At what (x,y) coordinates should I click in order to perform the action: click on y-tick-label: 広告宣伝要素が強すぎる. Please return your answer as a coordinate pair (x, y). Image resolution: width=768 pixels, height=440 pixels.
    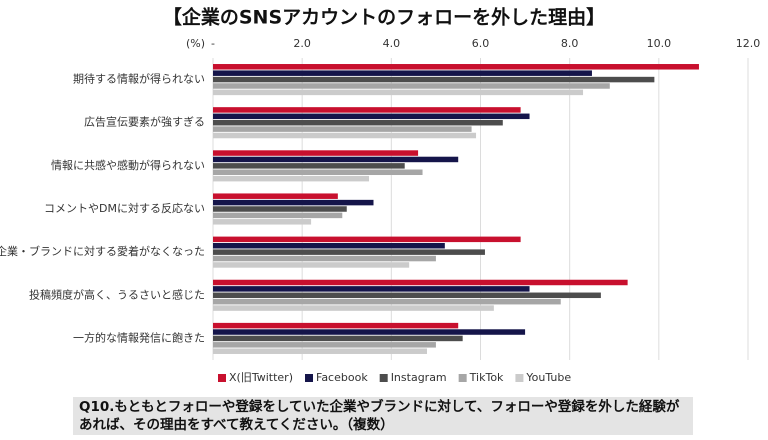
    Looking at the image, I should click on (144, 122).